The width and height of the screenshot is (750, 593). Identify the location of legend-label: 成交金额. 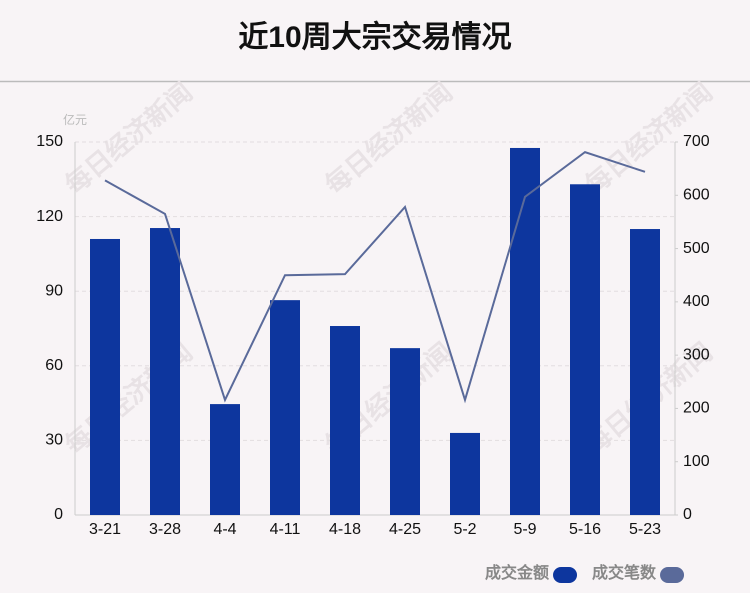
(517, 572).